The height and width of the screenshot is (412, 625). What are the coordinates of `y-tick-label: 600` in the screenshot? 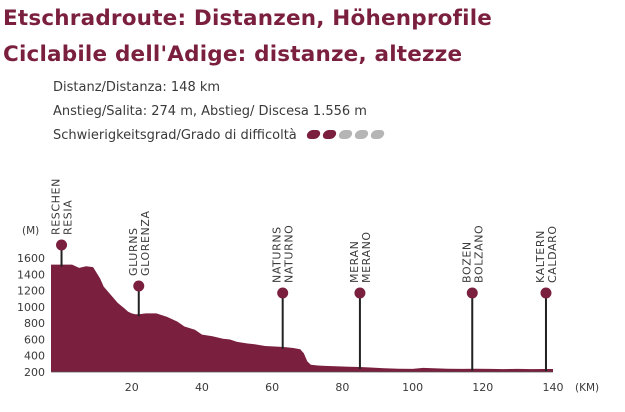 It's located at (34, 339).